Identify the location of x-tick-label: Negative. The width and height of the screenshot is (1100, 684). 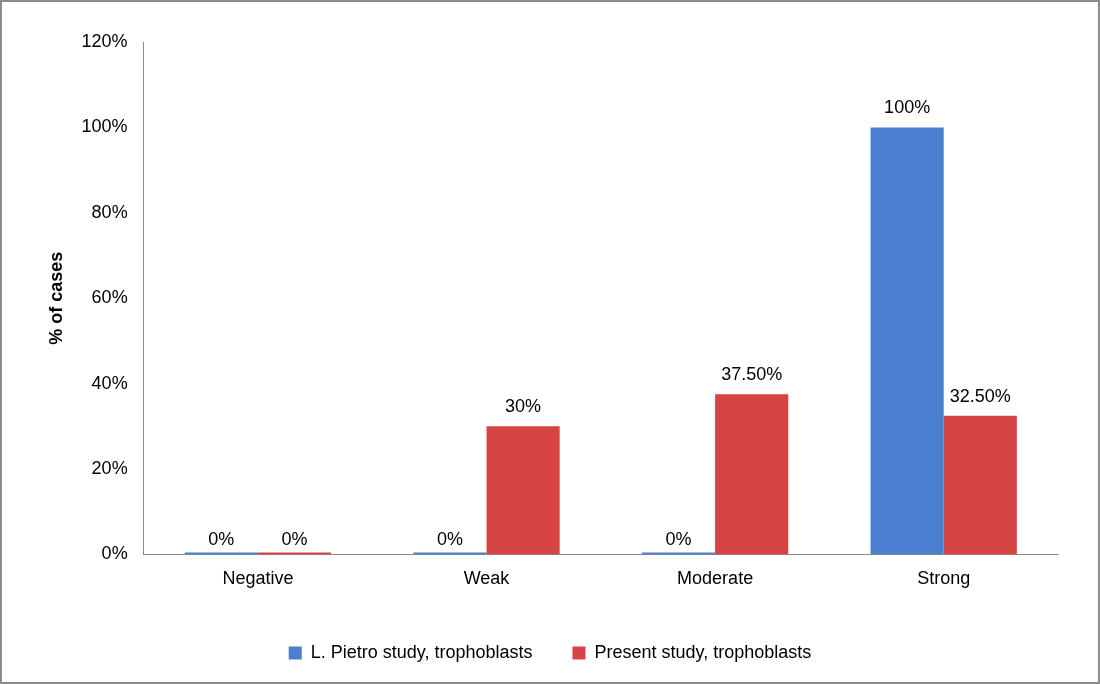
(258, 578).